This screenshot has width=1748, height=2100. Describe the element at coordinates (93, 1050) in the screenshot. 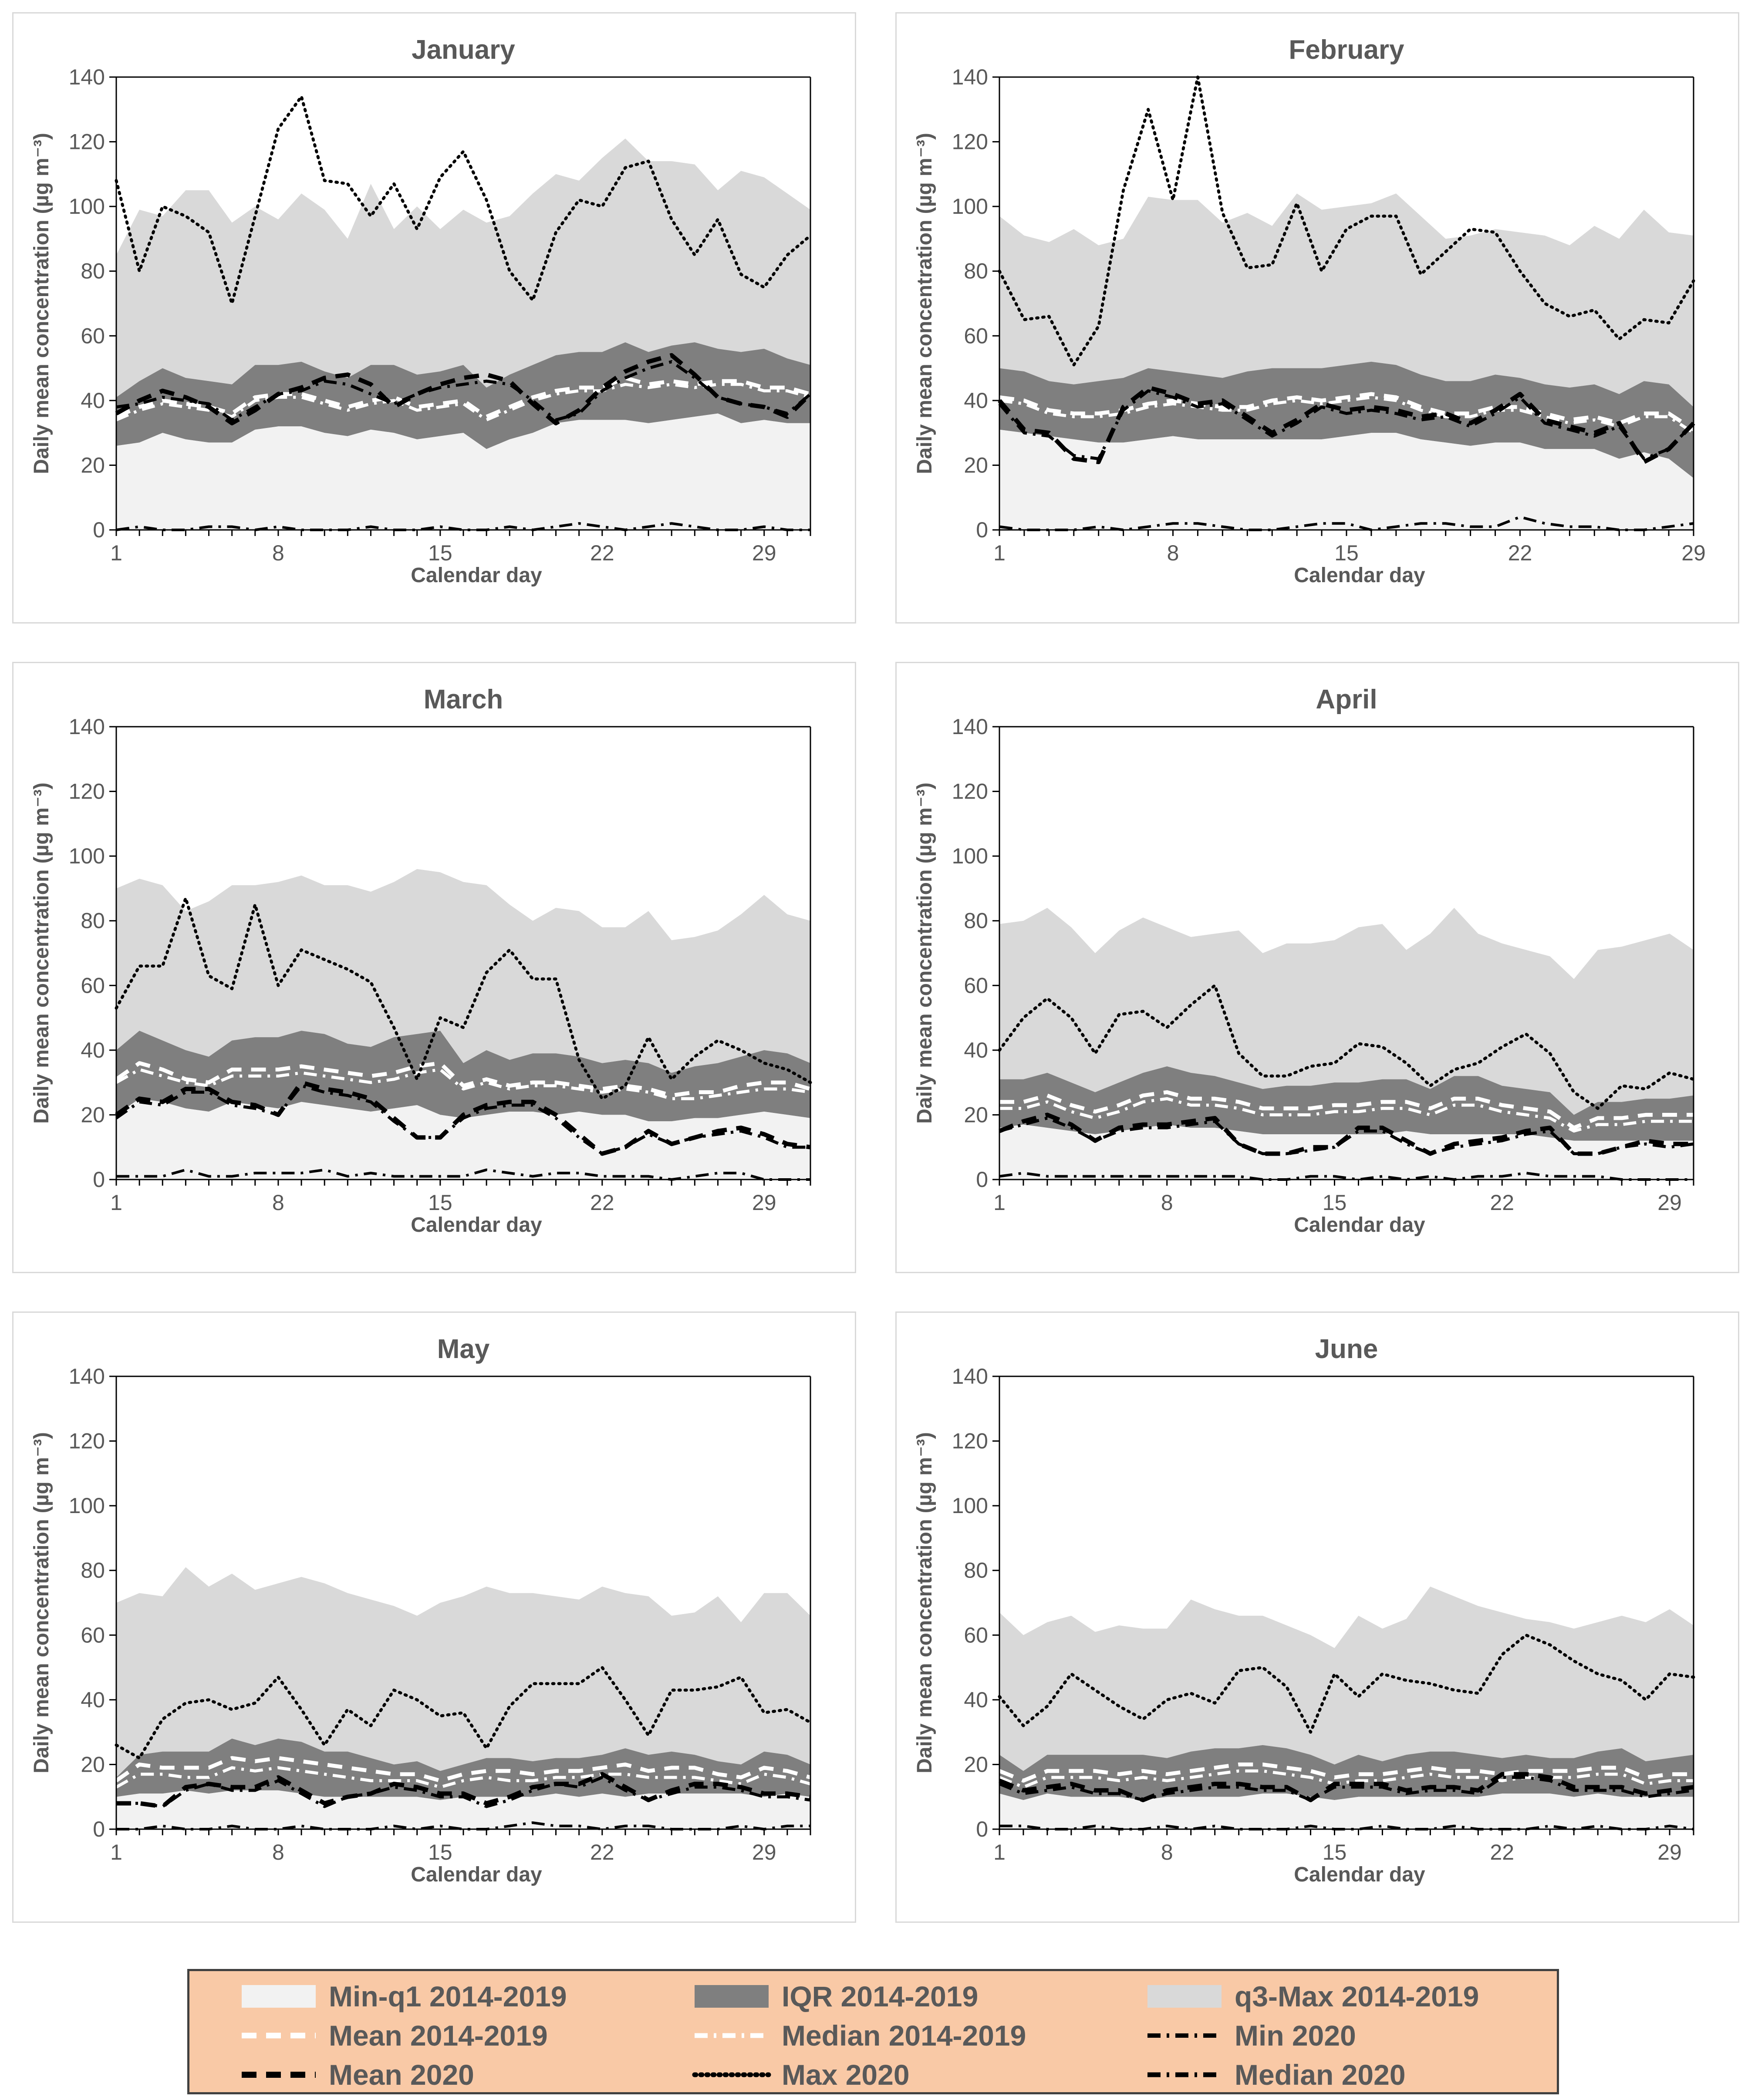

I see `y-tick-label-march: 40` at that location.